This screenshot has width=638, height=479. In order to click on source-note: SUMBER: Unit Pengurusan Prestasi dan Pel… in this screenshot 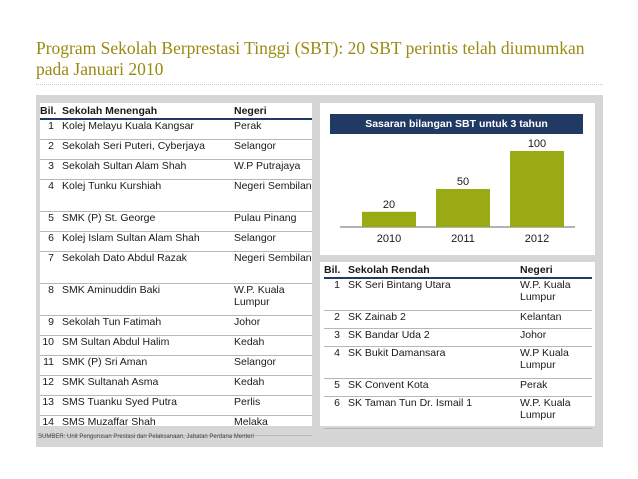, I will do `click(146, 437)`.